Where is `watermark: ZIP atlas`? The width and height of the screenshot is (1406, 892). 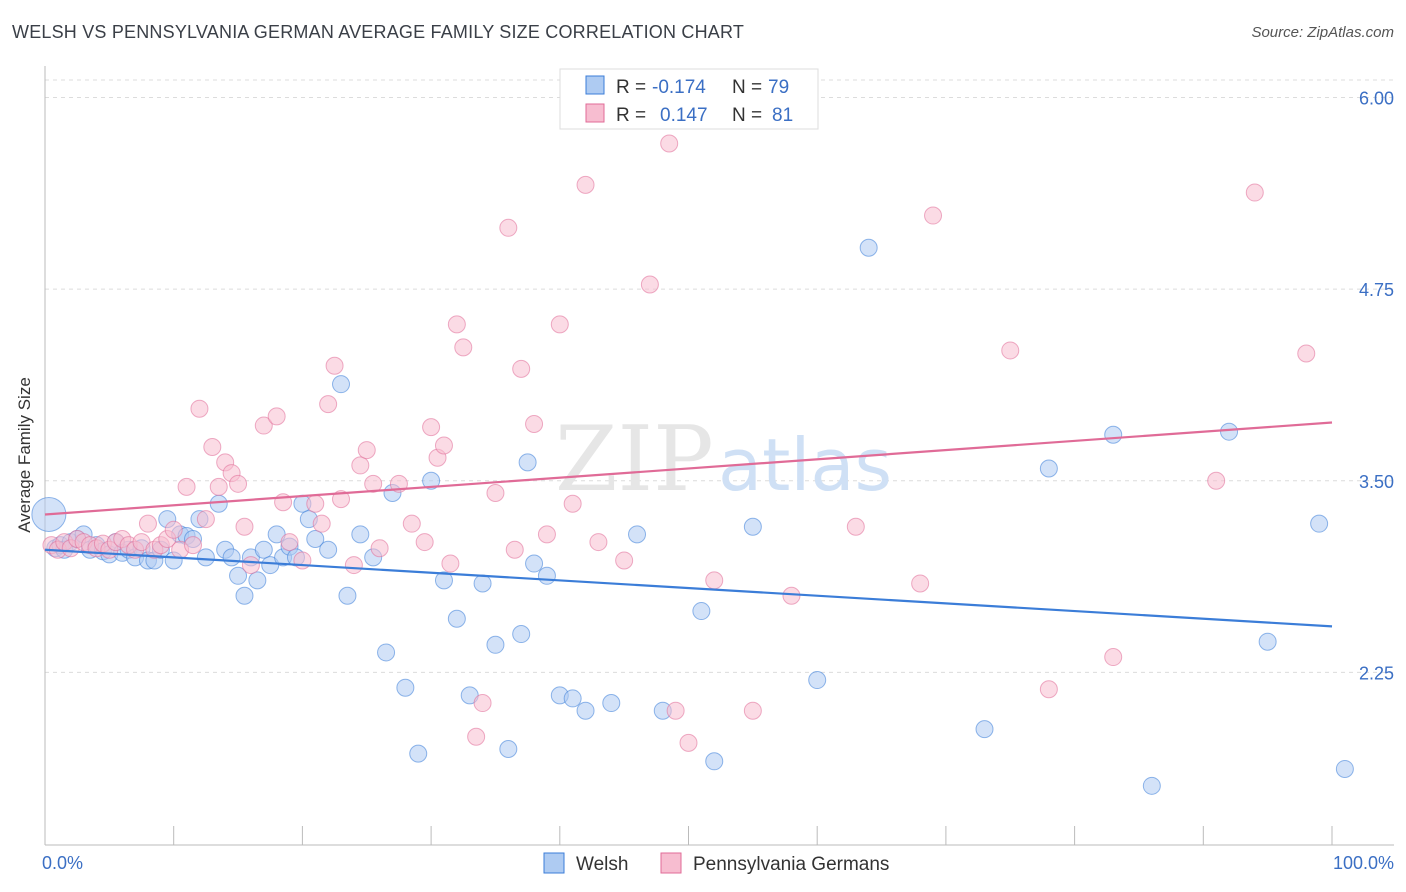
watermark: ZIP atlas is located at coordinates (723, 459).